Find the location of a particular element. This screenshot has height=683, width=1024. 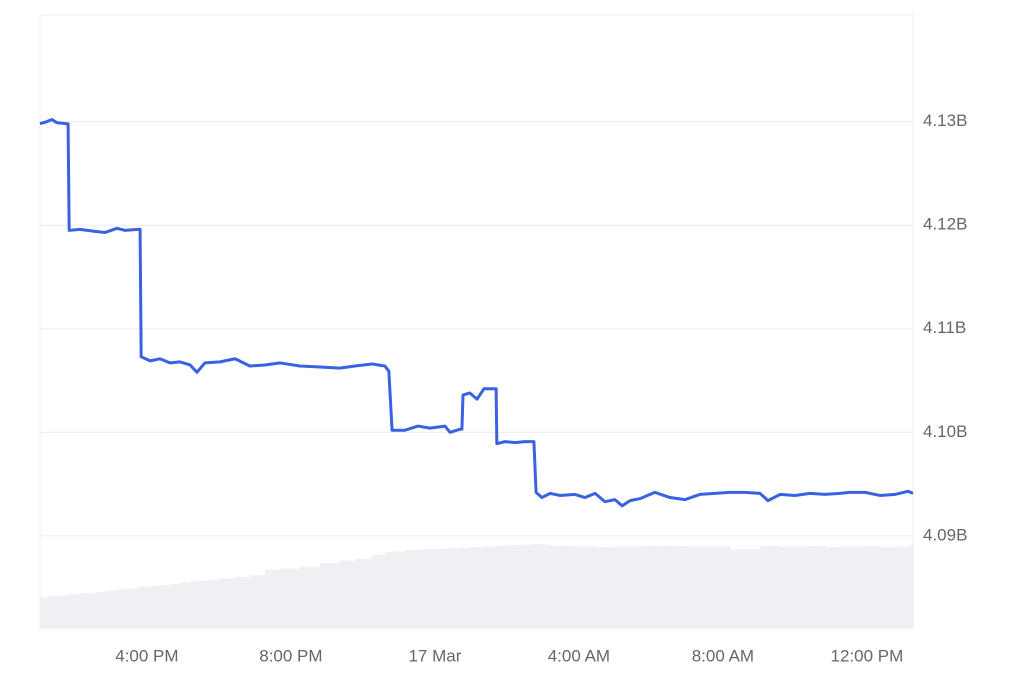

y-tick-label: 4.10B is located at coordinates (945, 431).